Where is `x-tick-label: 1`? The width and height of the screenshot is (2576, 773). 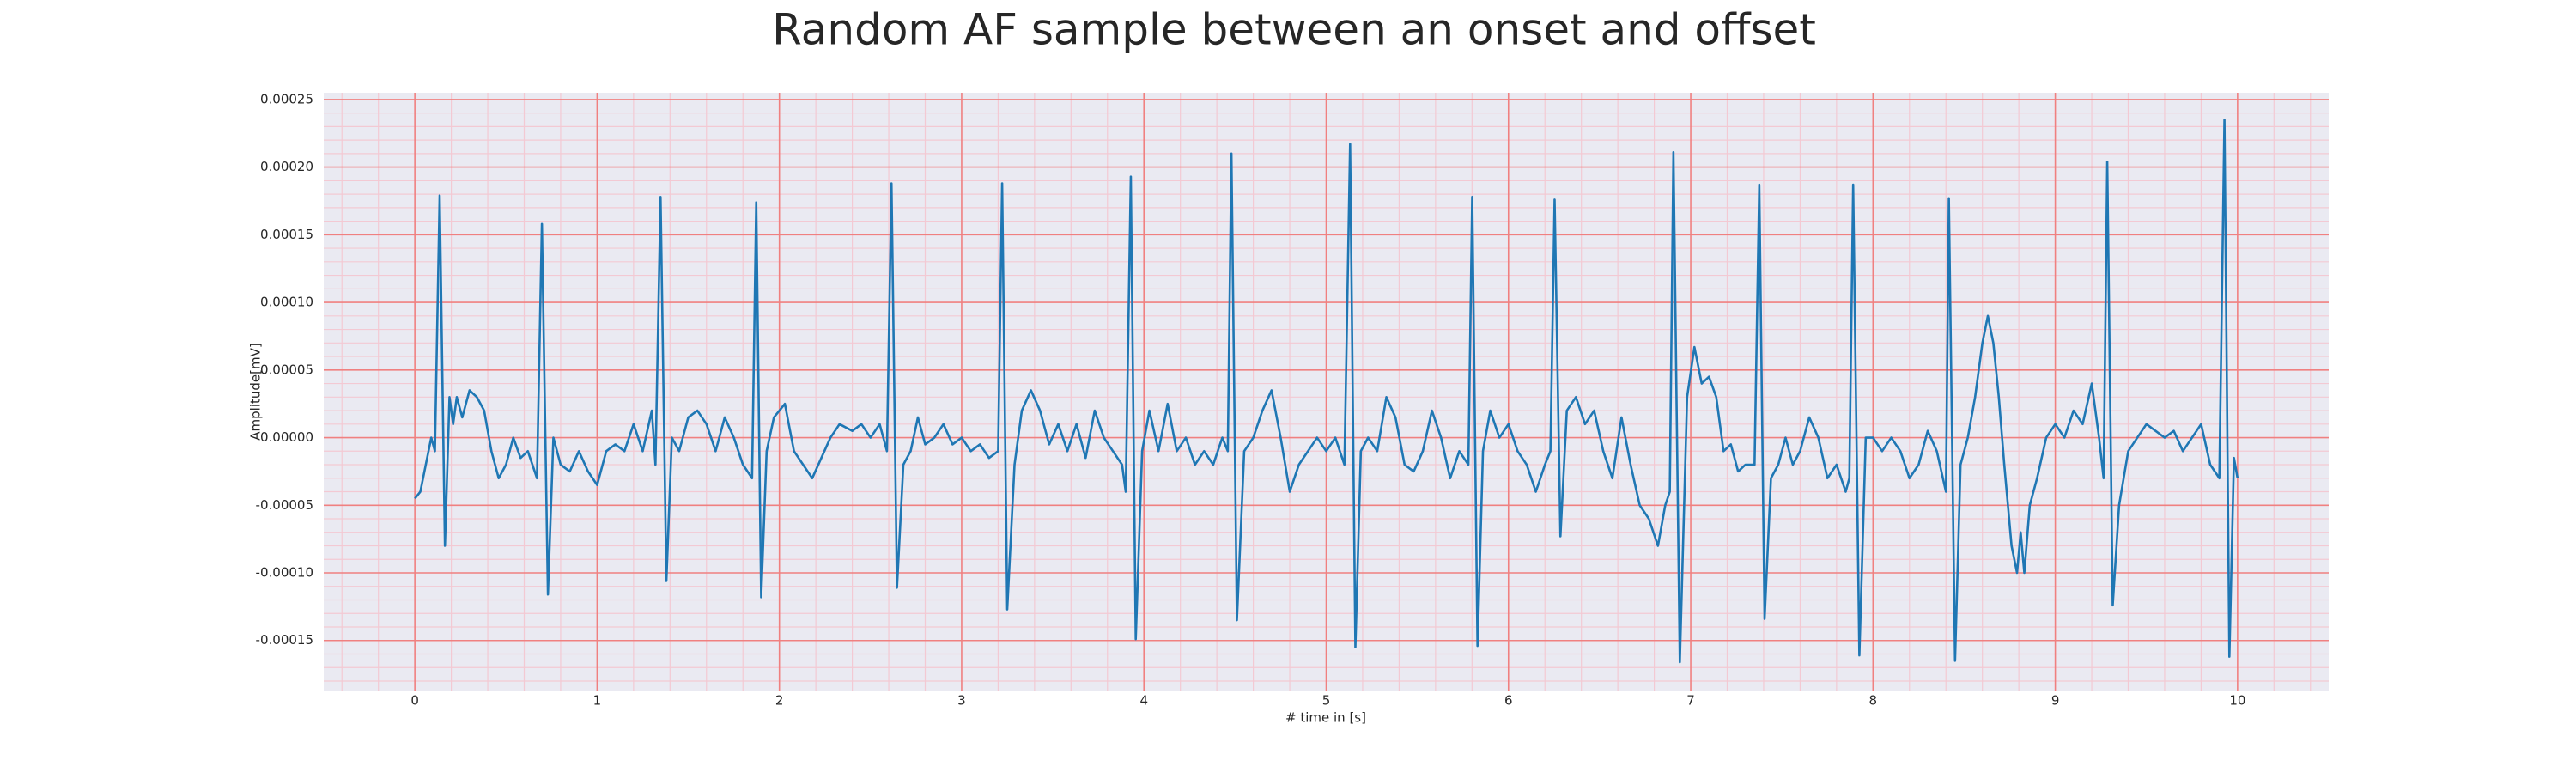 x-tick-label: 1 is located at coordinates (597, 701).